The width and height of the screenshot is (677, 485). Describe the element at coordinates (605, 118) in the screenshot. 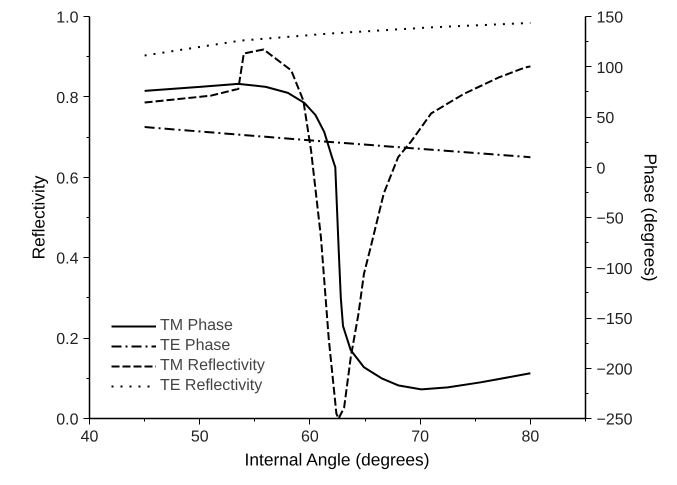

I see `y2-tick-label: 50` at that location.